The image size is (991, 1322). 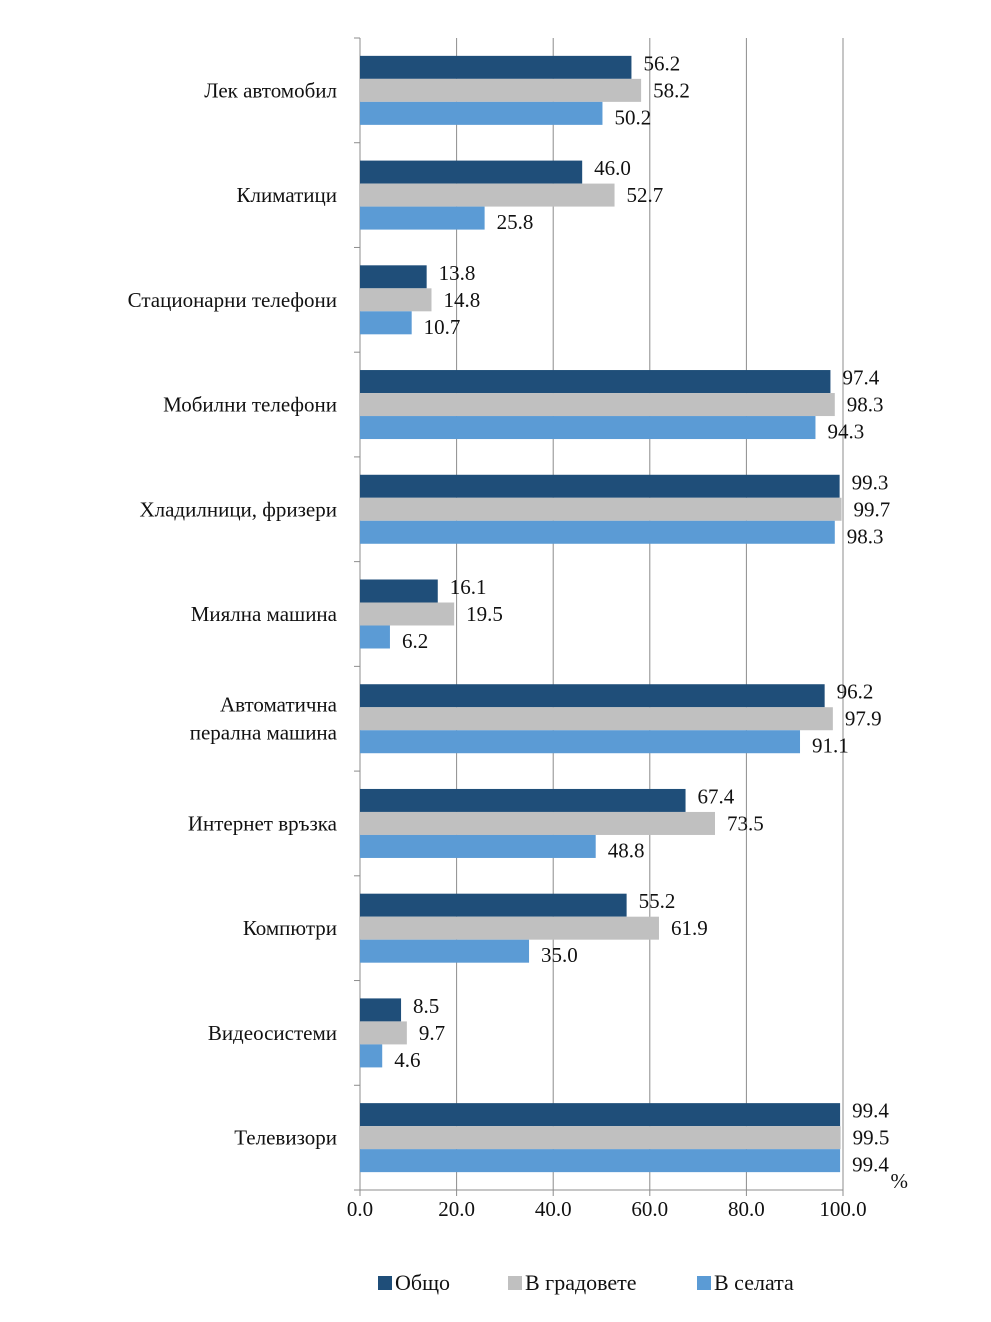 I want to click on data-label: 97.9, so click(x=863, y=719).